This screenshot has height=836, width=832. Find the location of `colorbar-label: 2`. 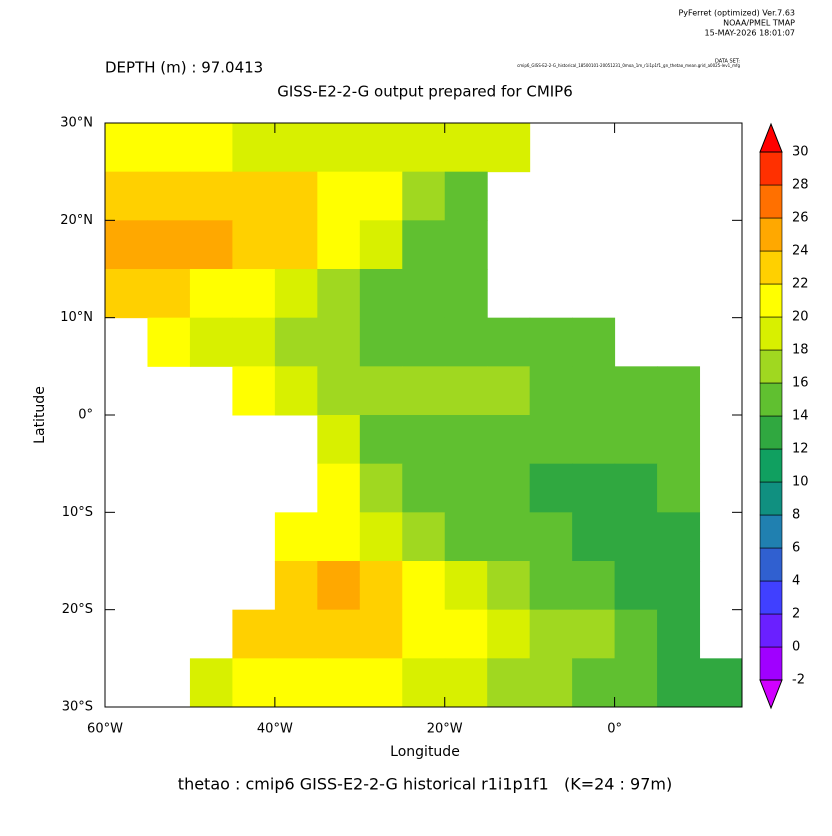

colorbar-label: 2 is located at coordinates (796, 614).